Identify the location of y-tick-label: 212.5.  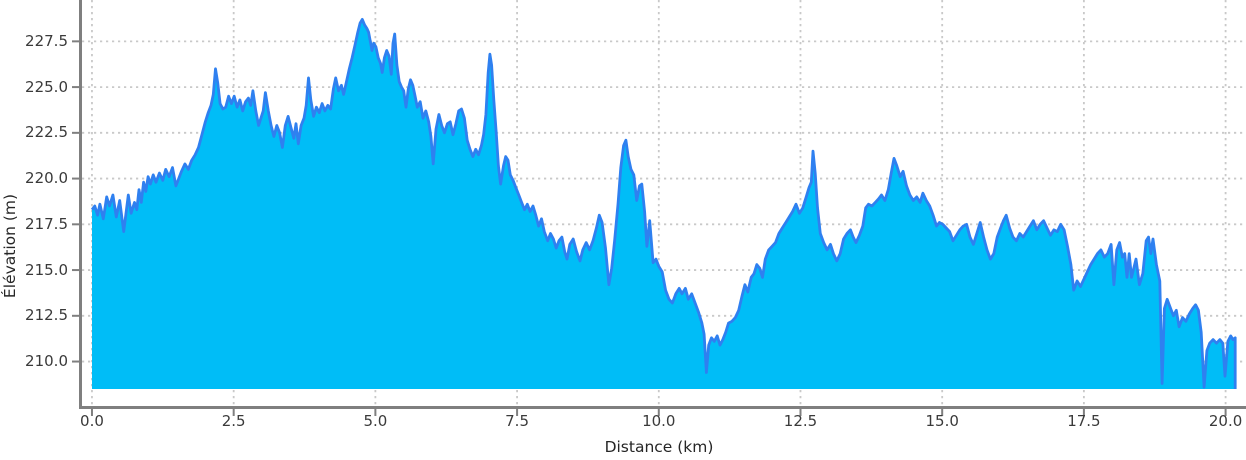
(46, 315).